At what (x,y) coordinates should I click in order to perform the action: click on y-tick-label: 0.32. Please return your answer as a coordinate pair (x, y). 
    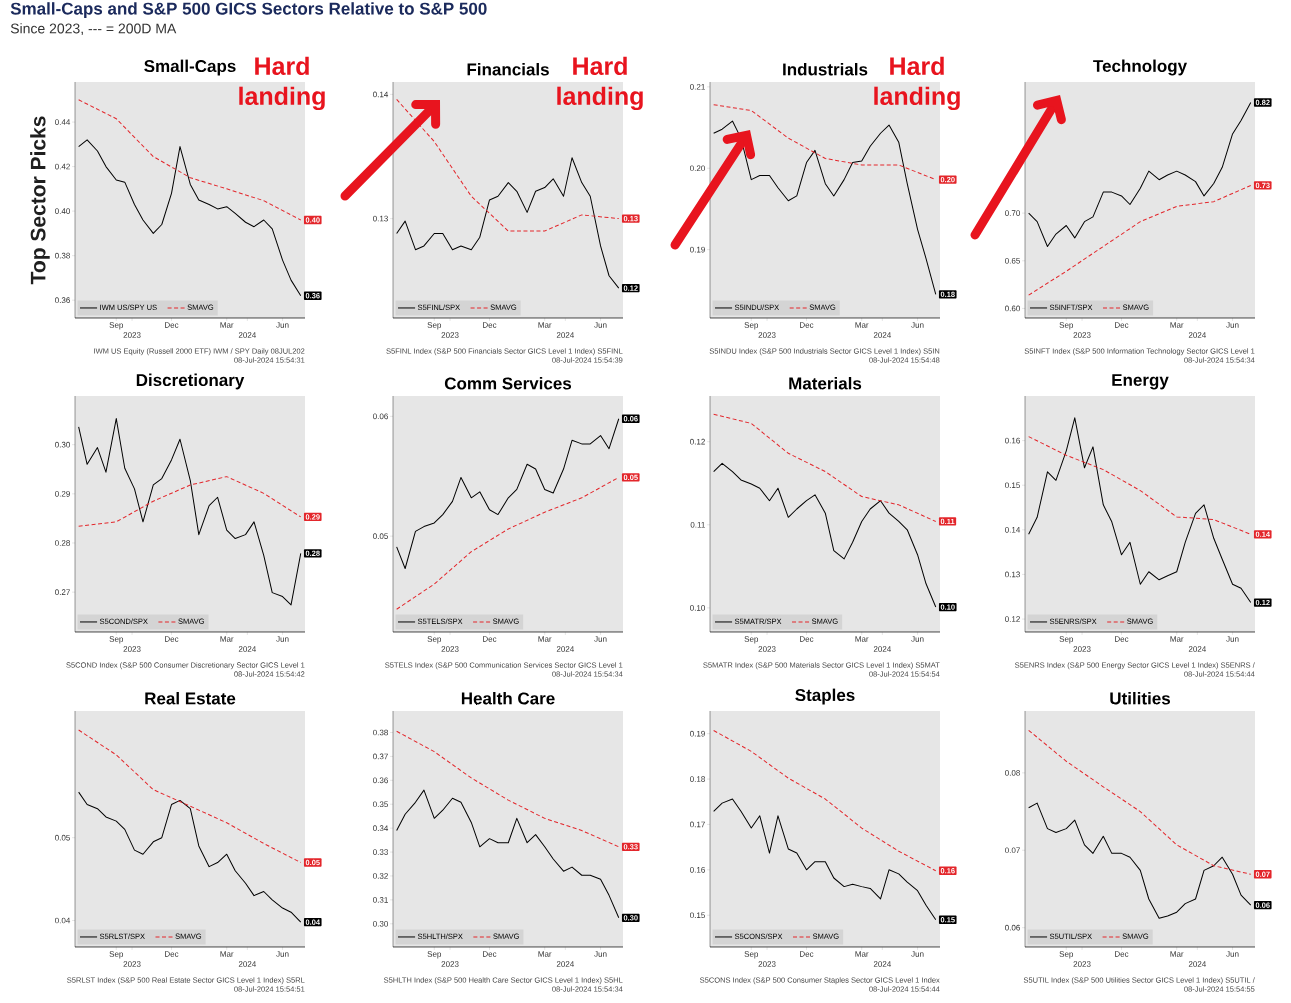
    Looking at the image, I should click on (380, 876).